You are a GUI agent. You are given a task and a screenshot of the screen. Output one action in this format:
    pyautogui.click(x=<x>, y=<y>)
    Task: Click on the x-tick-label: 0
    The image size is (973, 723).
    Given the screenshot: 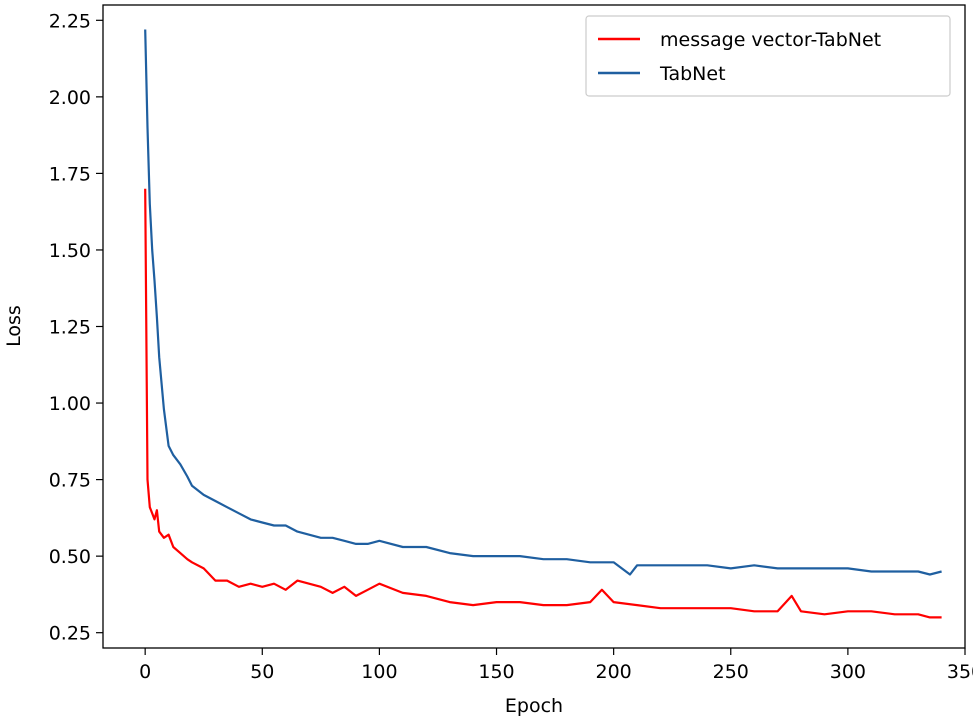 What is the action you would take?
    pyautogui.click(x=145, y=672)
    